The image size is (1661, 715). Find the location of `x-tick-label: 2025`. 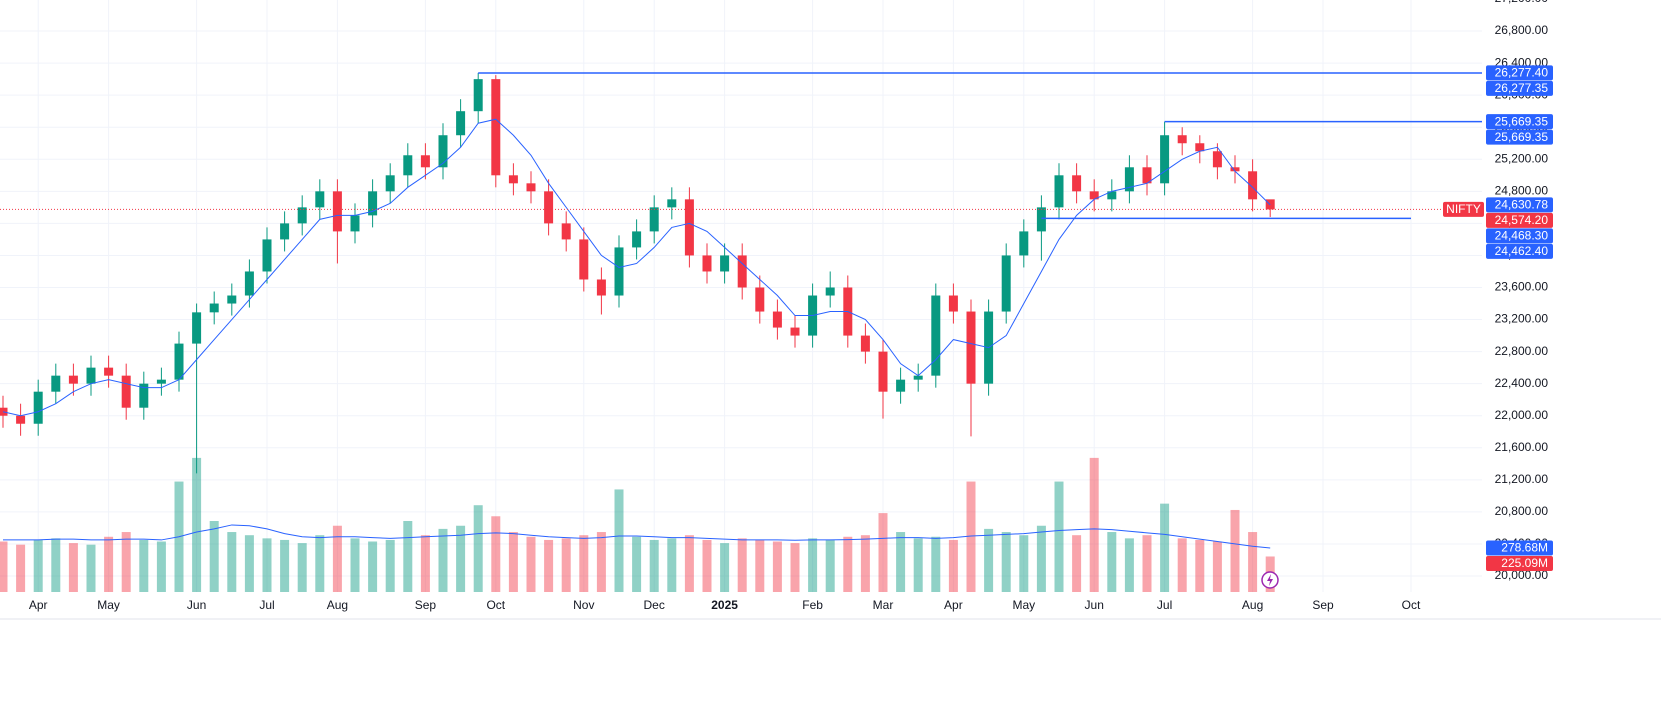

x-tick-label: 2025 is located at coordinates (724, 605).